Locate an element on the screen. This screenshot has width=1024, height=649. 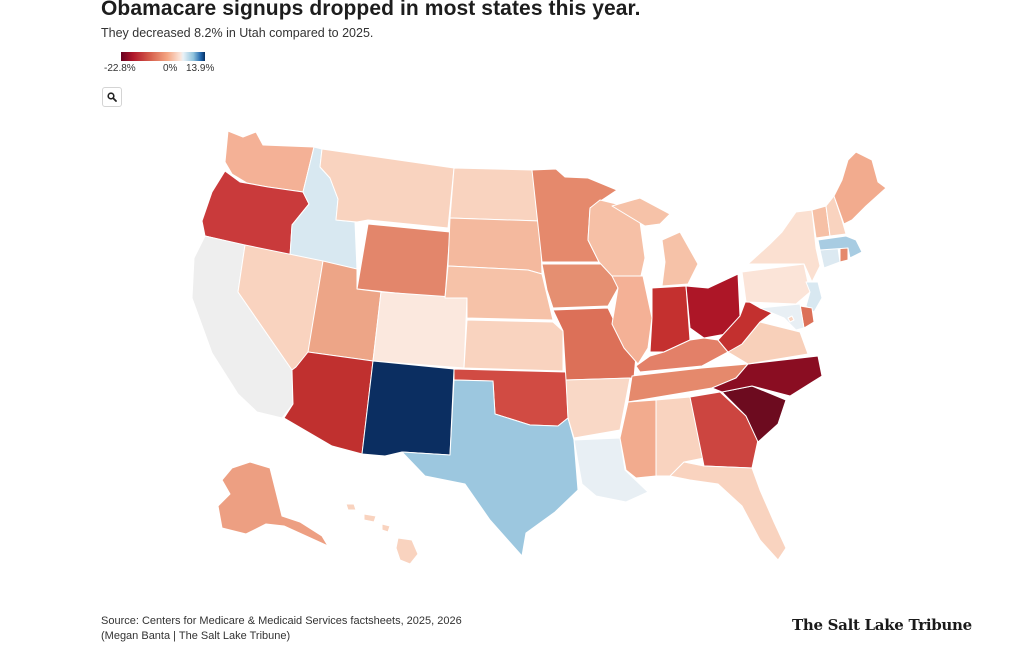
legend-max-label: 13.9% is located at coordinates (200, 68).